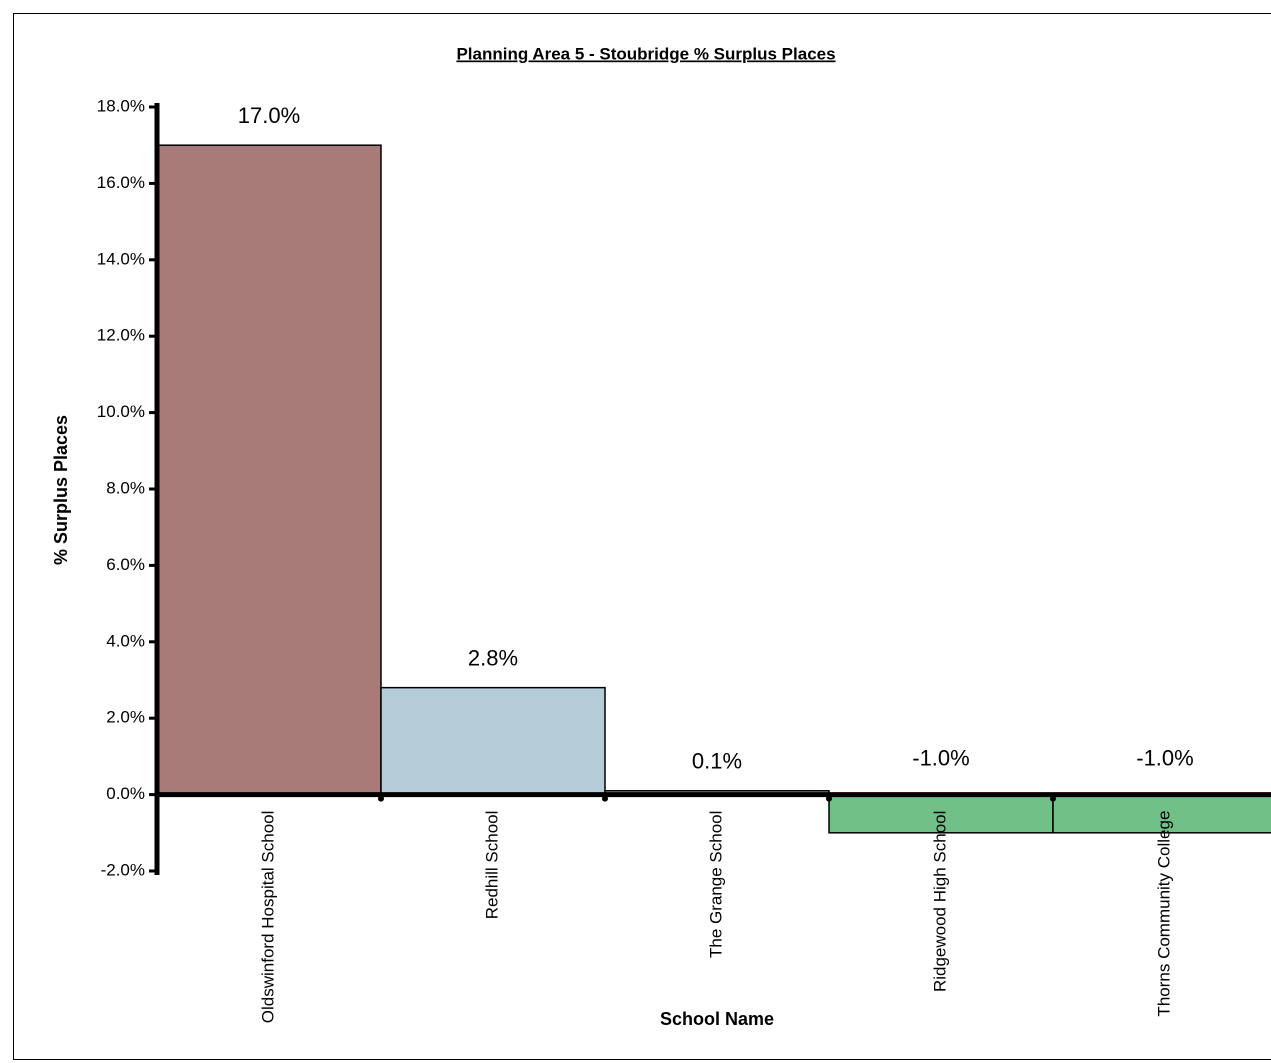 Image resolution: width=1271 pixels, height=1063 pixels. I want to click on x-tick-label: The Grange School, so click(715, 884).